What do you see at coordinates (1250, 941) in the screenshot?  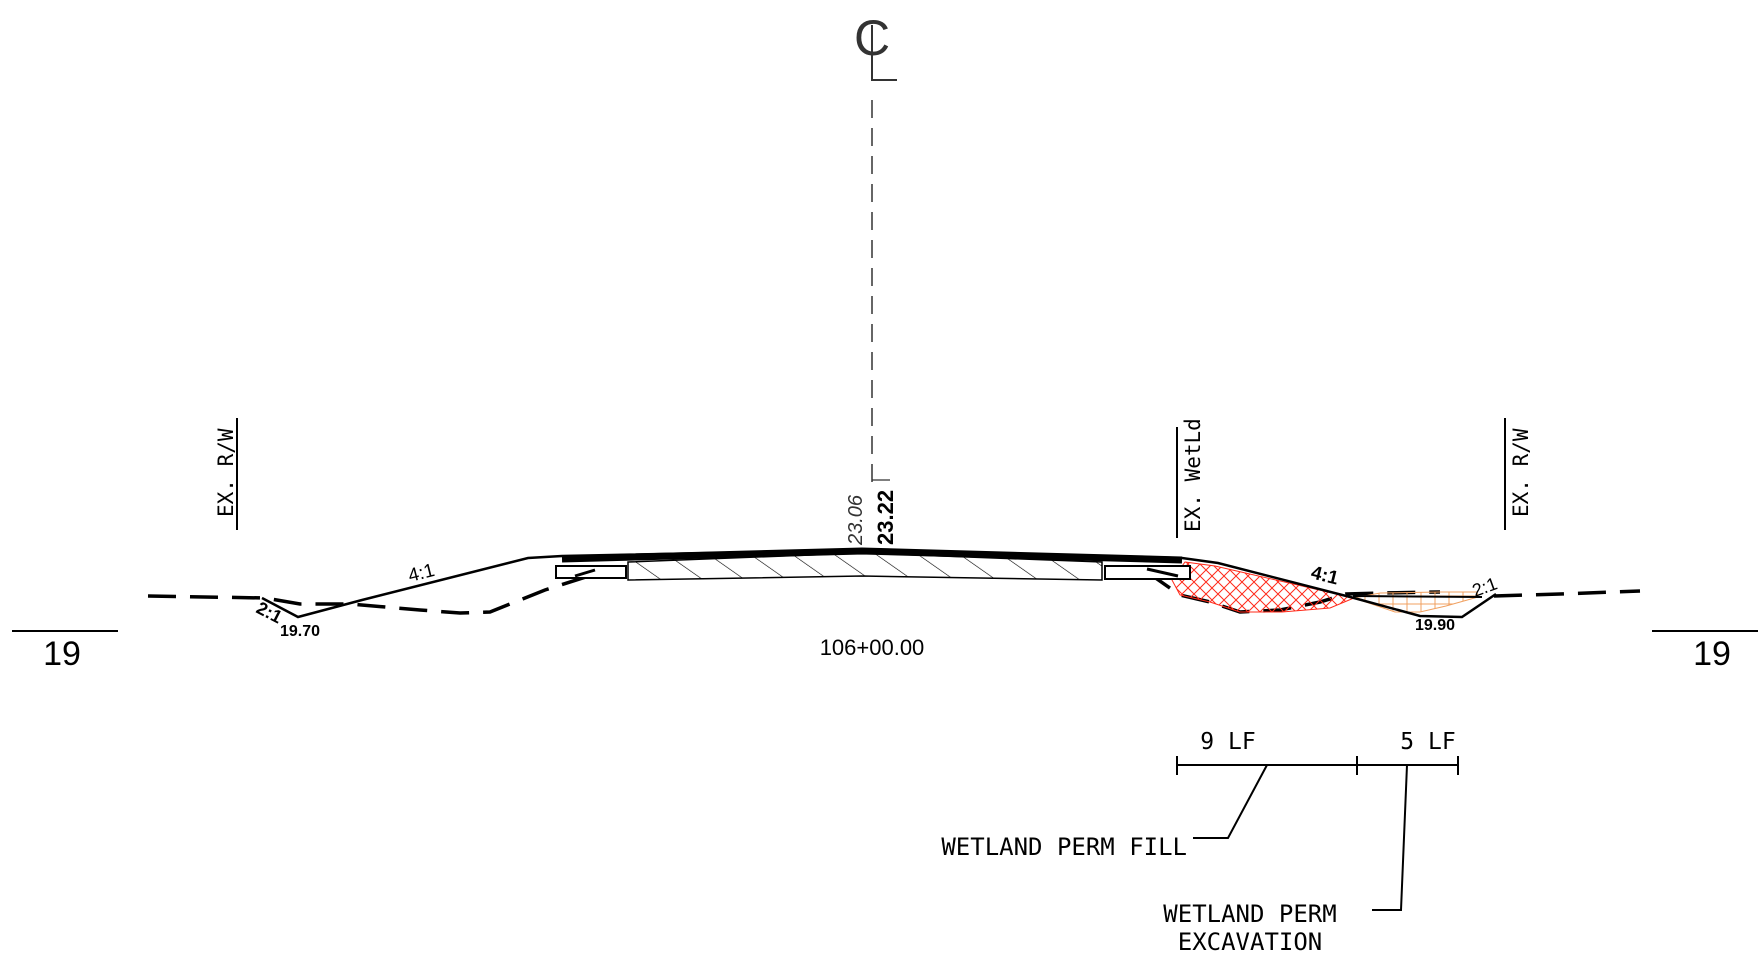 I see `excavation-callout-line2: EXCAVATION` at bounding box center [1250, 941].